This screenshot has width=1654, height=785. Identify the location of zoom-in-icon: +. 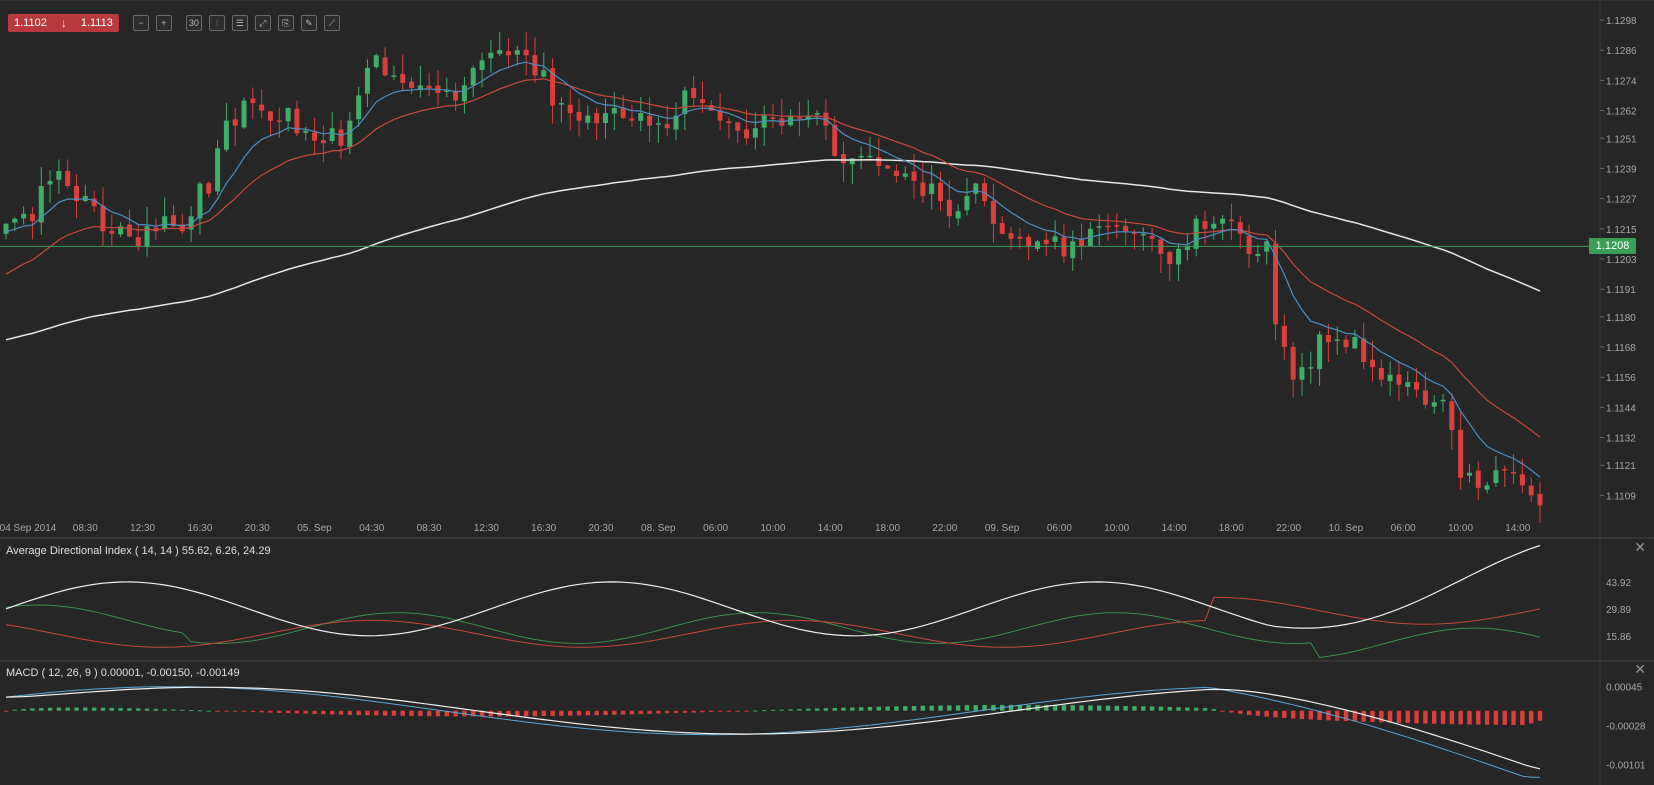
(163, 23).